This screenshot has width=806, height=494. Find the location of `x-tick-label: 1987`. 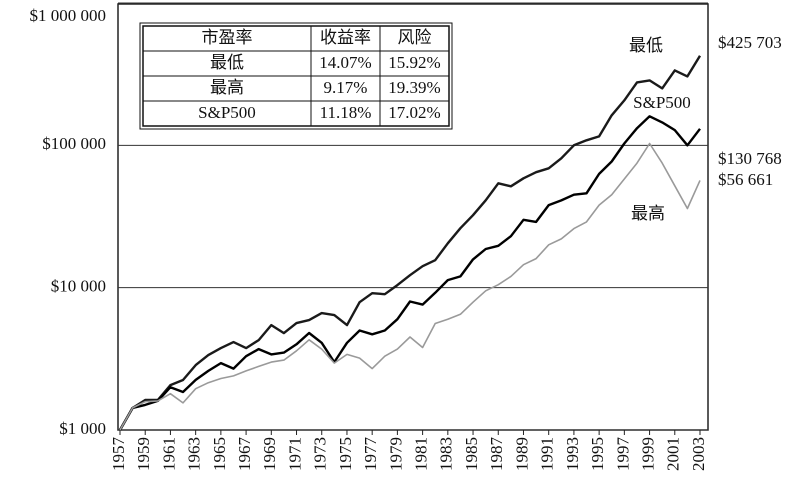

x-tick-label: 1987 is located at coordinates (496, 454).